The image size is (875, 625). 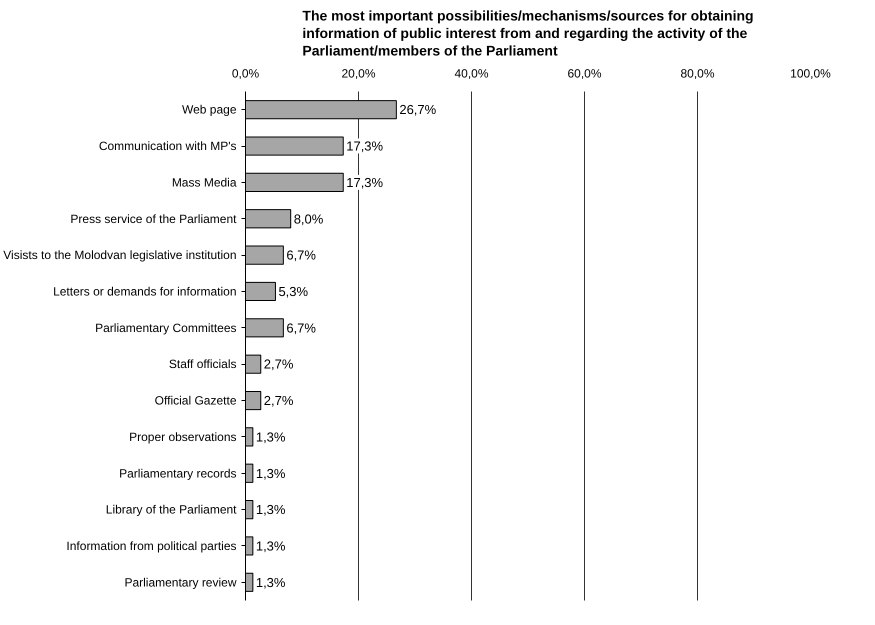 What do you see at coordinates (119, 255) in the screenshot?
I see `y-tick-label: Visists to the Molodvan legislative institution` at bounding box center [119, 255].